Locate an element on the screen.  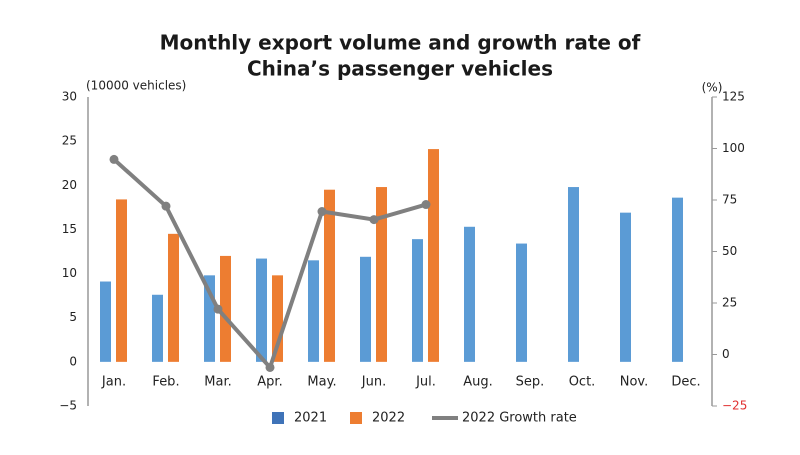
y2-axis-label: (%) is located at coordinates (712, 88).